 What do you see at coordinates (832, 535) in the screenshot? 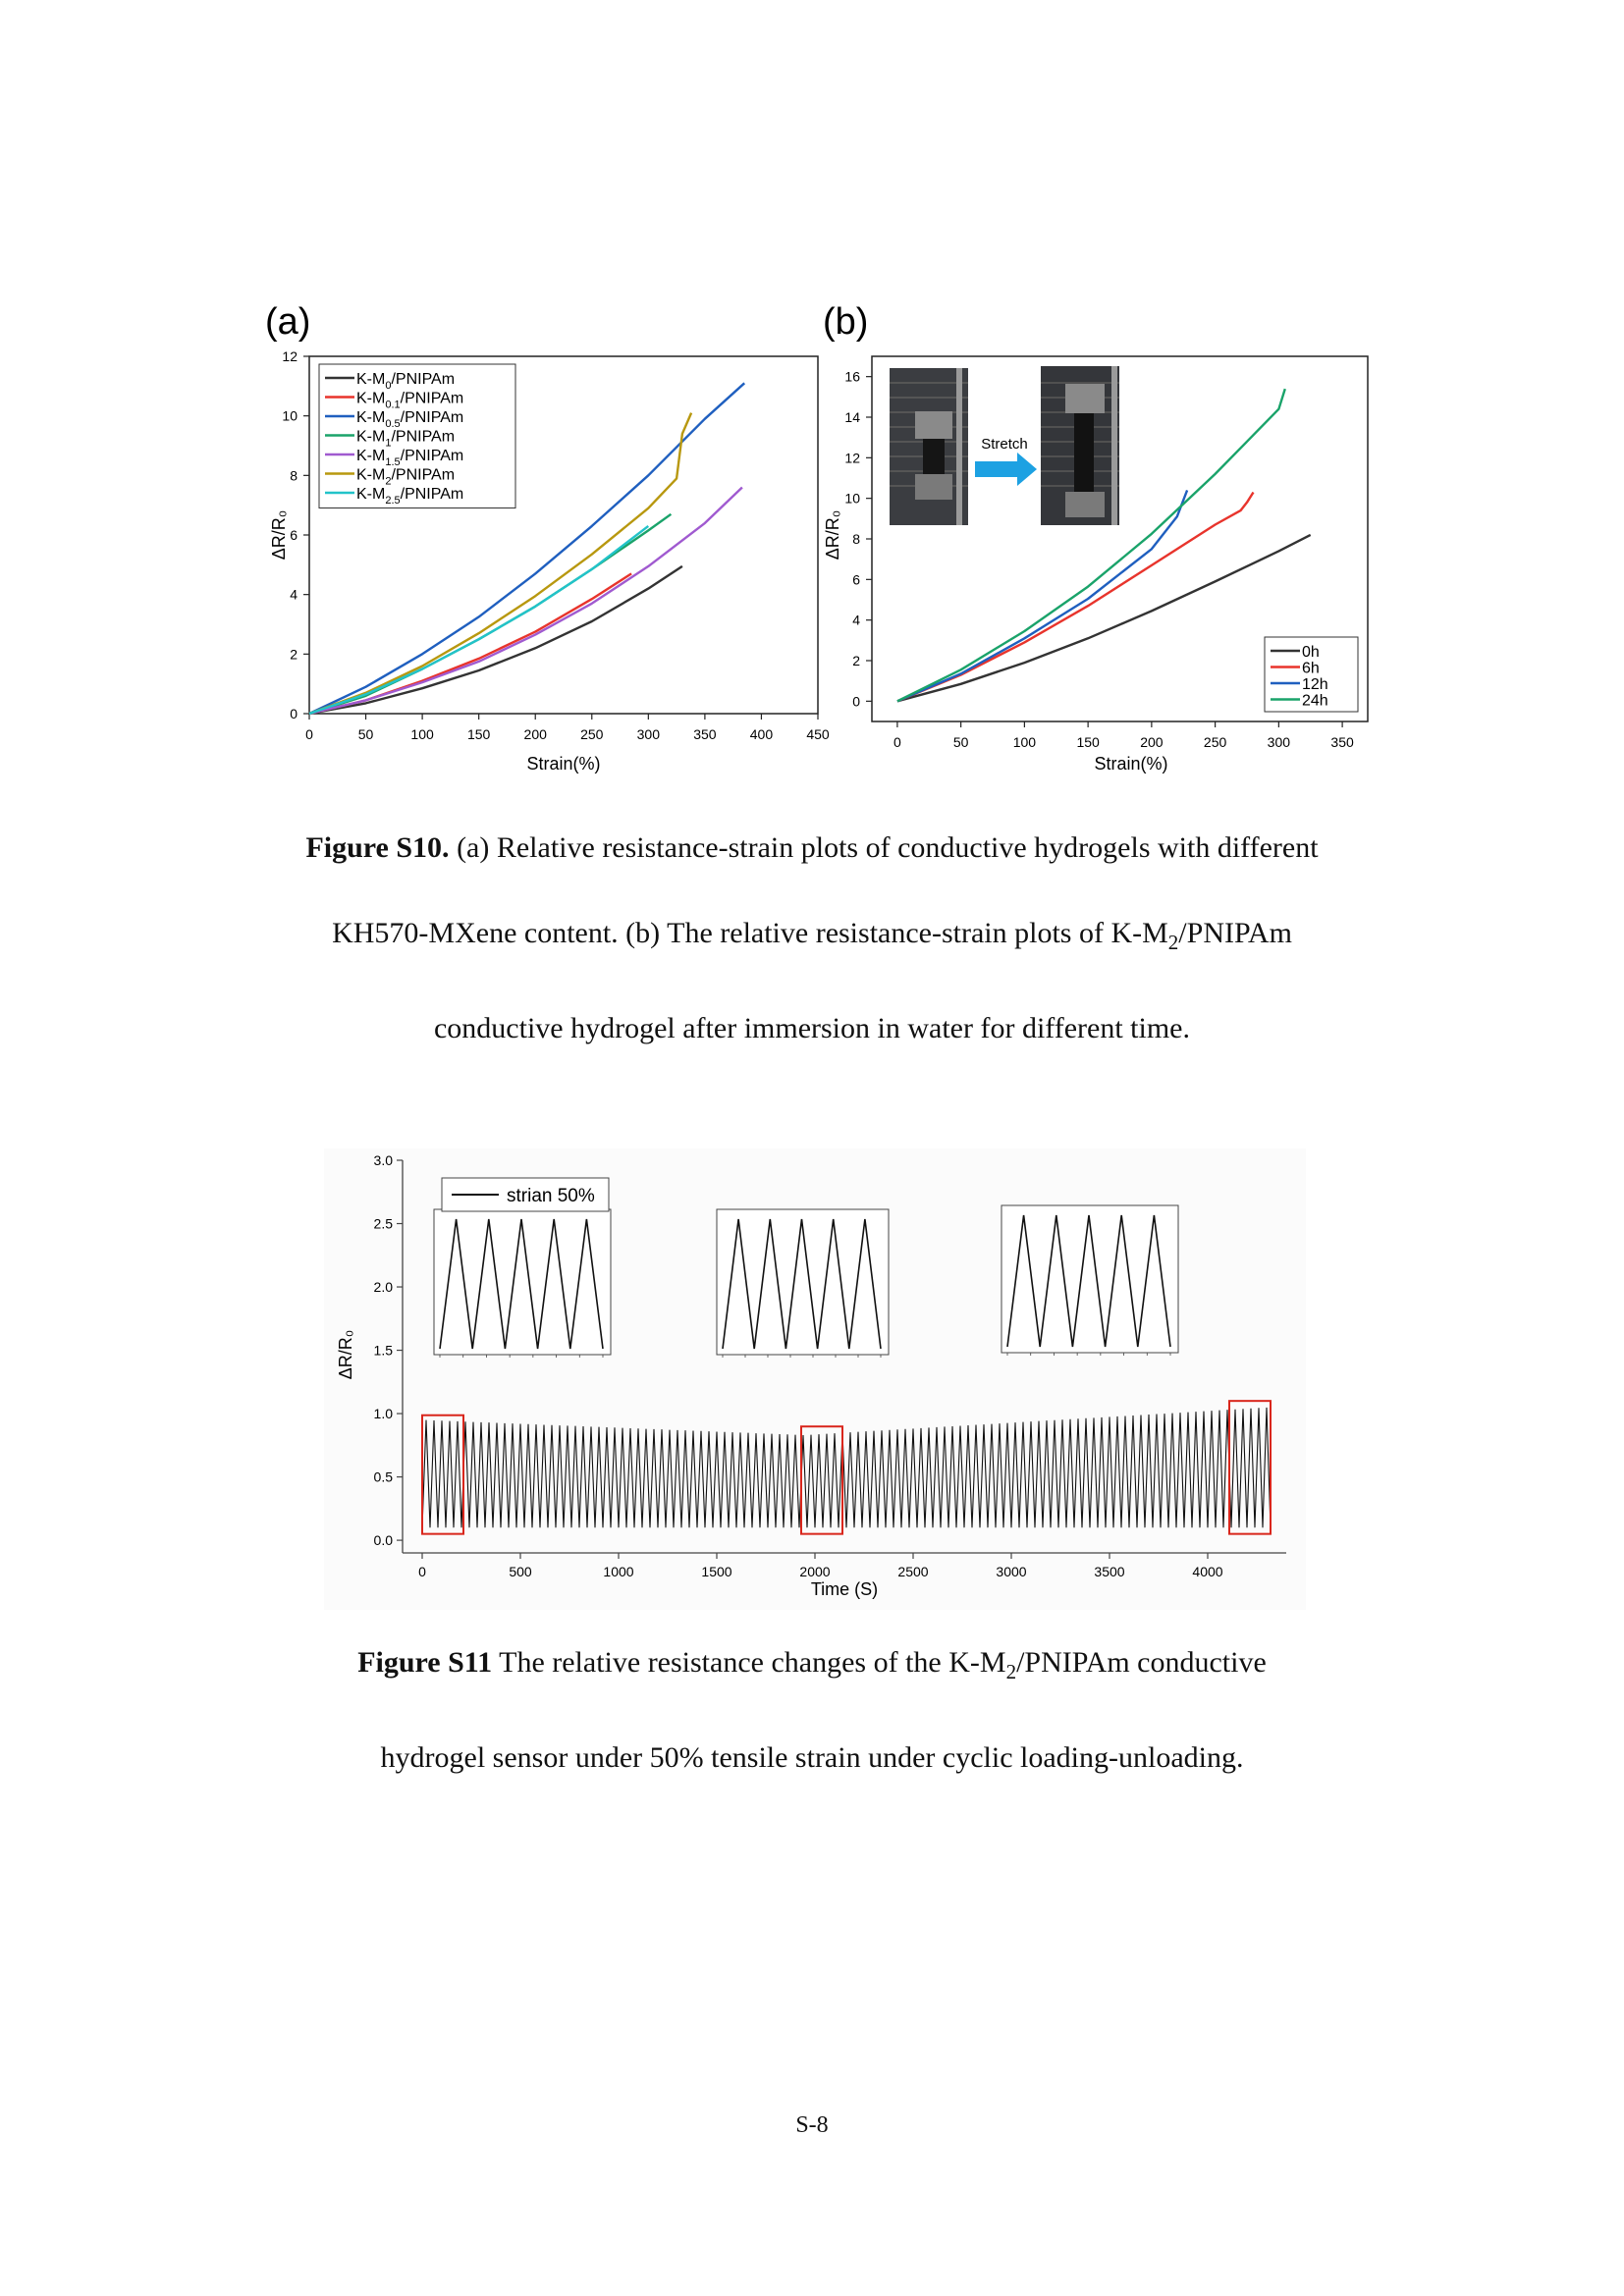
I see `panel-b-y-axis-label: ΔR/R₀` at bounding box center [832, 535].